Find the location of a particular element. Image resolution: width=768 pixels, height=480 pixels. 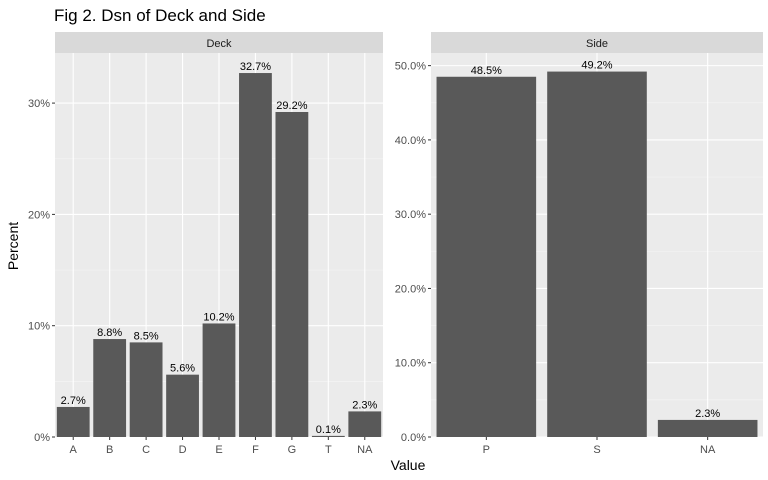

chart-title: Fig 2. Dsn of Deck and Side is located at coordinates (160, 15).